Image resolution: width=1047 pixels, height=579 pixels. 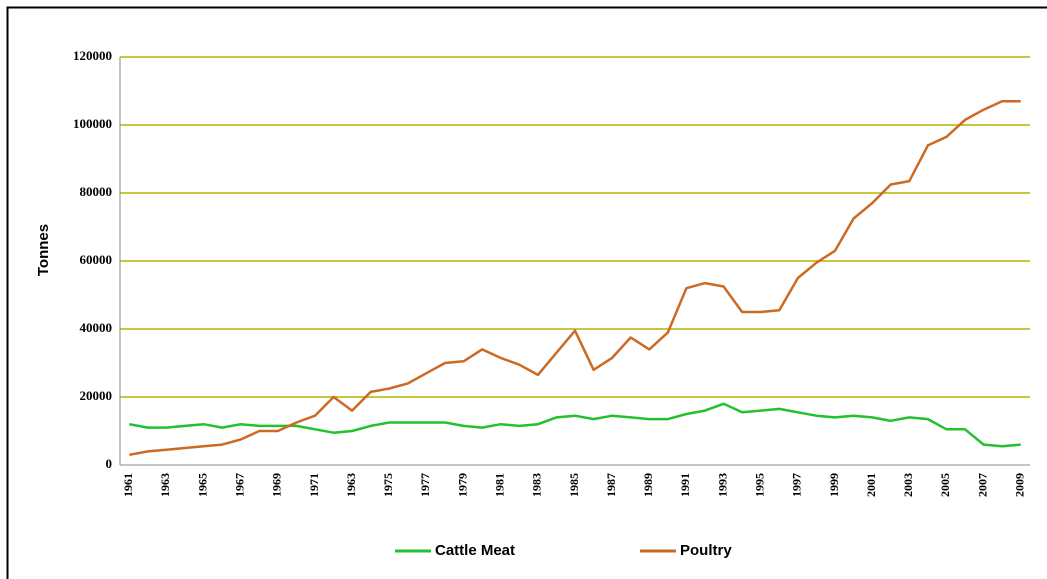 What do you see at coordinates (611, 485) in the screenshot?
I see `x-tick-label: 1987` at bounding box center [611, 485].